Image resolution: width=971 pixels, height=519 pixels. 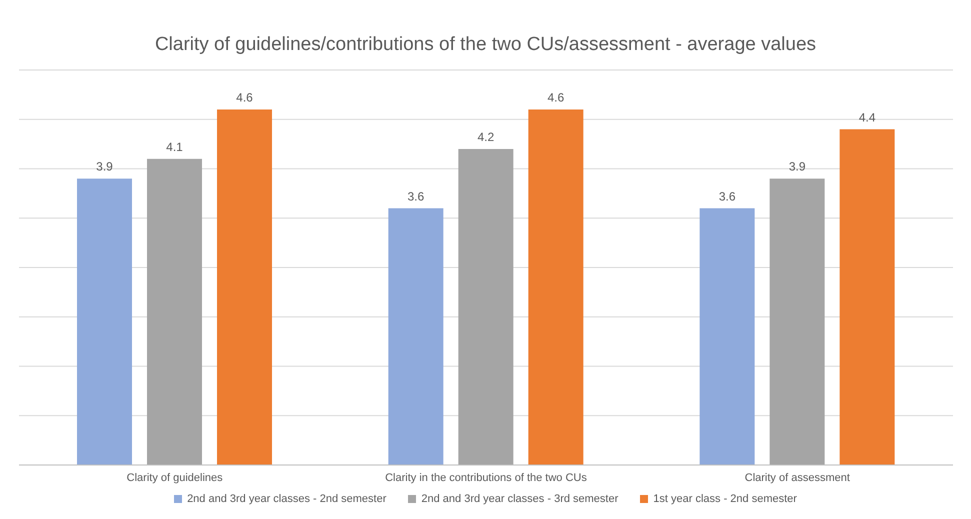 What do you see at coordinates (867, 117) in the screenshot?
I see `data-label: 4.4` at bounding box center [867, 117].